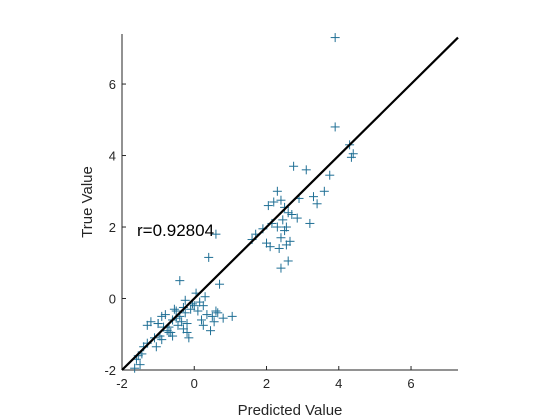 The width and height of the screenshot is (560, 420). Describe the element at coordinates (112, 156) in the screenshot. I see `y-tick-label: 4` at that location.